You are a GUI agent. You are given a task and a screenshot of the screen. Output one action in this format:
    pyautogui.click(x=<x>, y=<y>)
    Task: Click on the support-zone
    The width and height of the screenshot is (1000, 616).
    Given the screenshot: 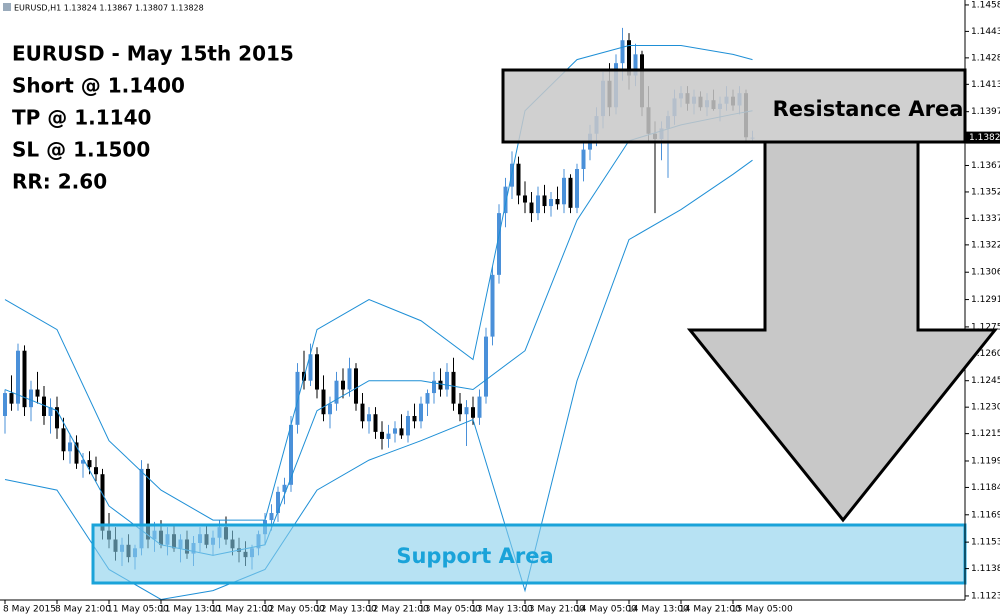 What is the action you would take?
    pyautogui.click(x=529, y=554)
    